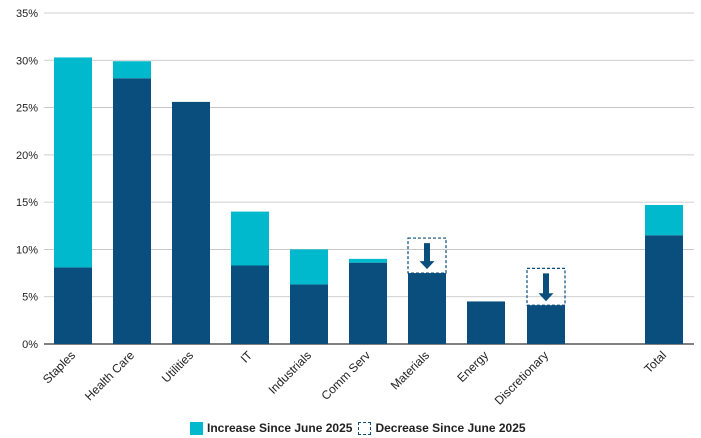 The width and height of the screenshot is (701, 438). What do you see at coordinates (410, 370) in the screenshot?
I see `x-tick-label: Materials` at bounding box center [410, 370].